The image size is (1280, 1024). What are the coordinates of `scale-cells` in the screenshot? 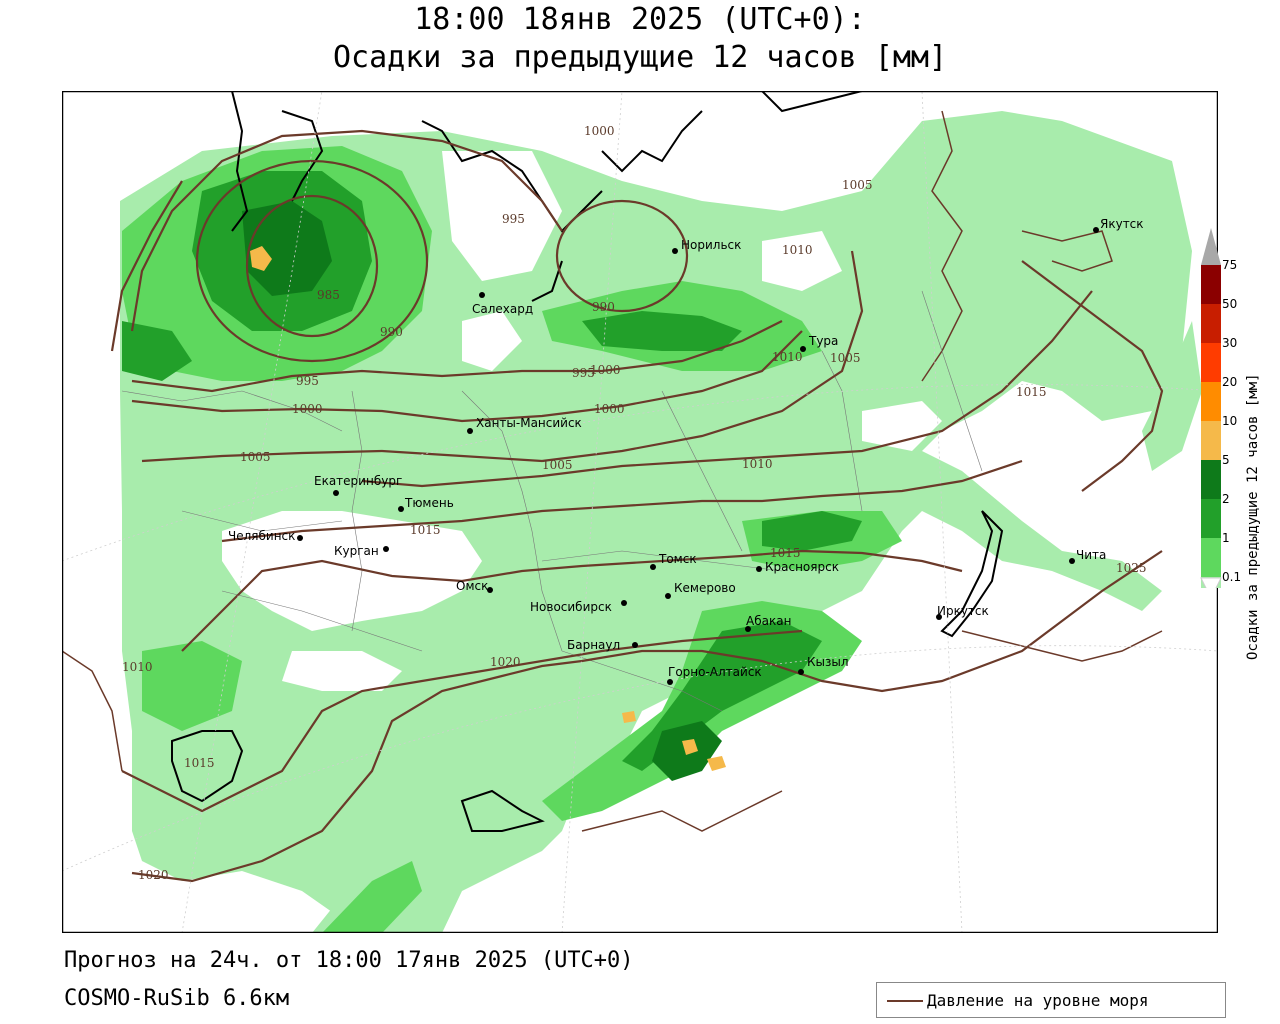 It's located at (1211, 440).